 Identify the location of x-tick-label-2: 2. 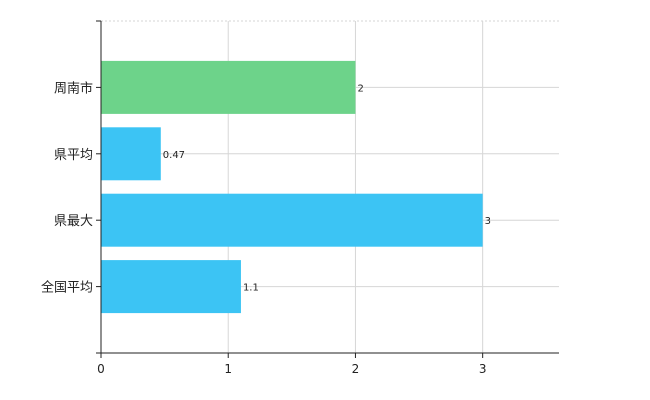
(356, 369).